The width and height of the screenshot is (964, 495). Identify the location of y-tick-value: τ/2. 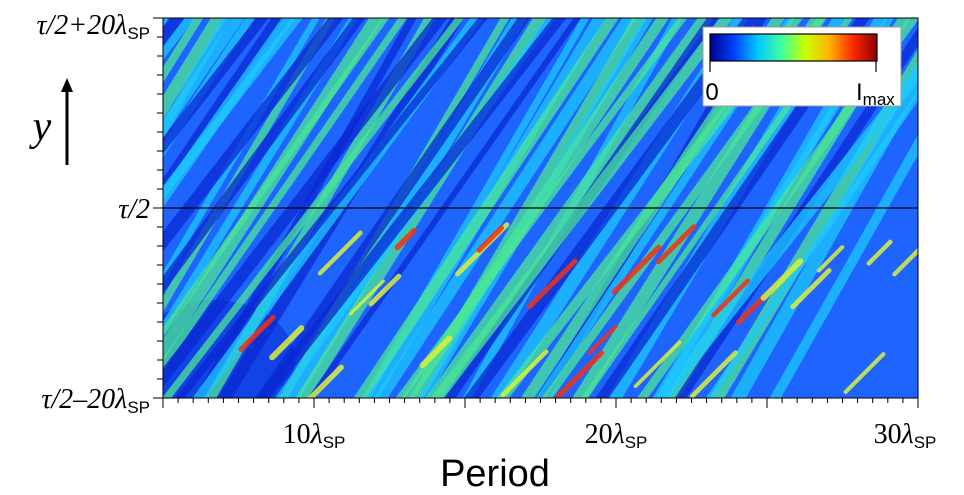
(134, 209).